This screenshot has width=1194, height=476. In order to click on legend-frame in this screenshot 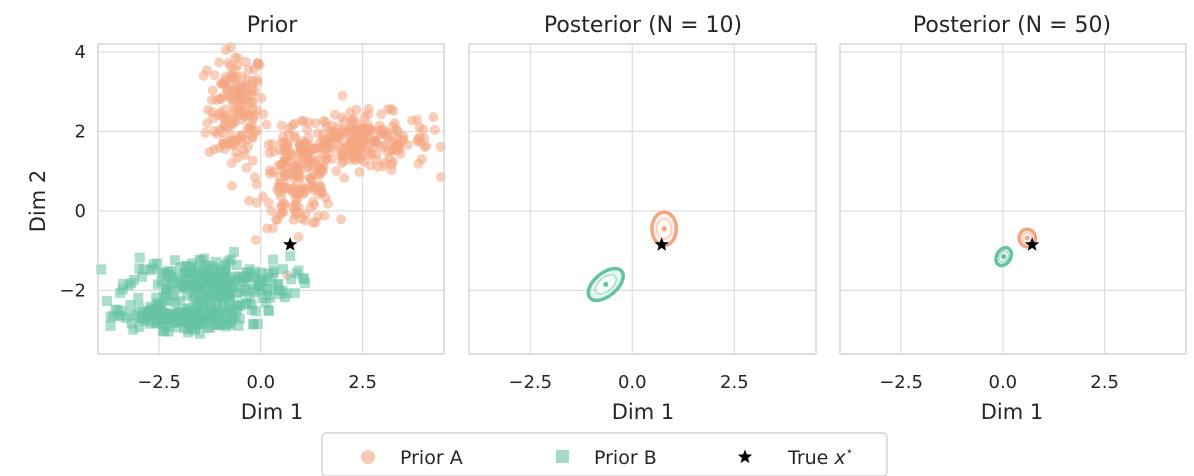, I will do `click(604, 454)`.